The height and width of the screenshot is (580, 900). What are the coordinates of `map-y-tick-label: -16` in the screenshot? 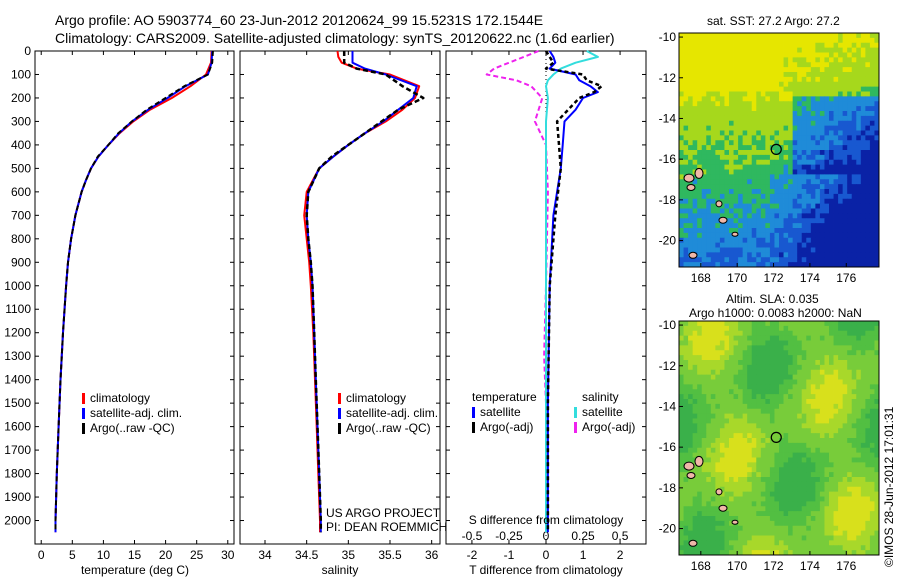 It's located at (668, 447).